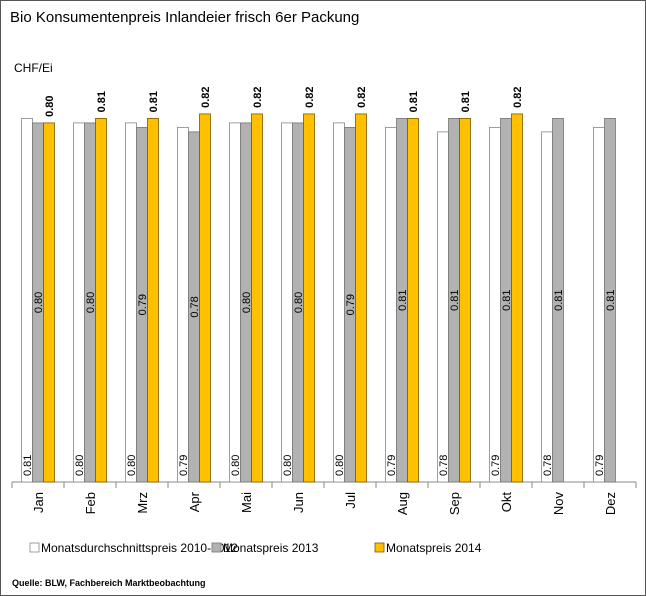 The height and width of the screenshot is (596, 646). Describe the element at coordinates (402, 503) in the screenshot. I see `x-tick-label: Aug` at that location.